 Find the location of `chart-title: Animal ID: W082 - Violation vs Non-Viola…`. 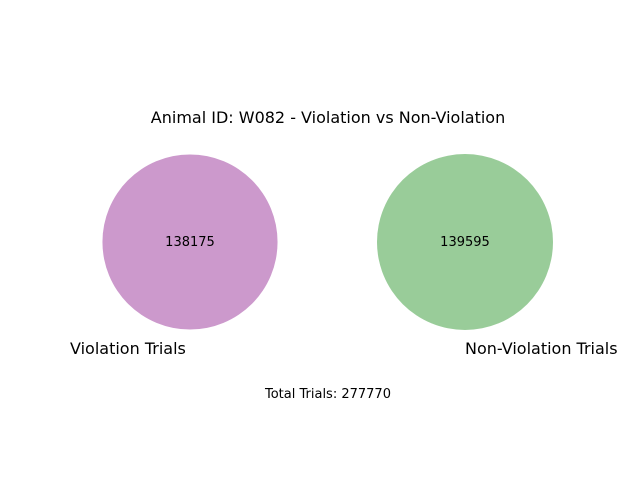

chart-title: Animal ID: W082 - Violation vs Non-Viola… is located at coordinates (328, 117).